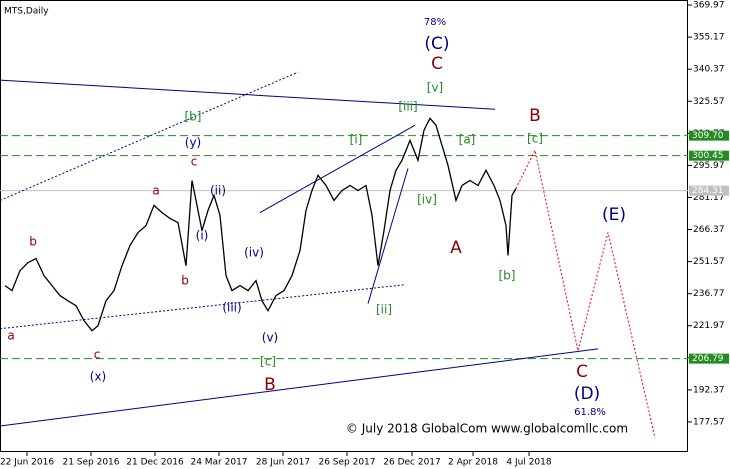  Describe the element at coordinates (614, 215) in the screenshot. I see `wave-label: (E)` at that location.